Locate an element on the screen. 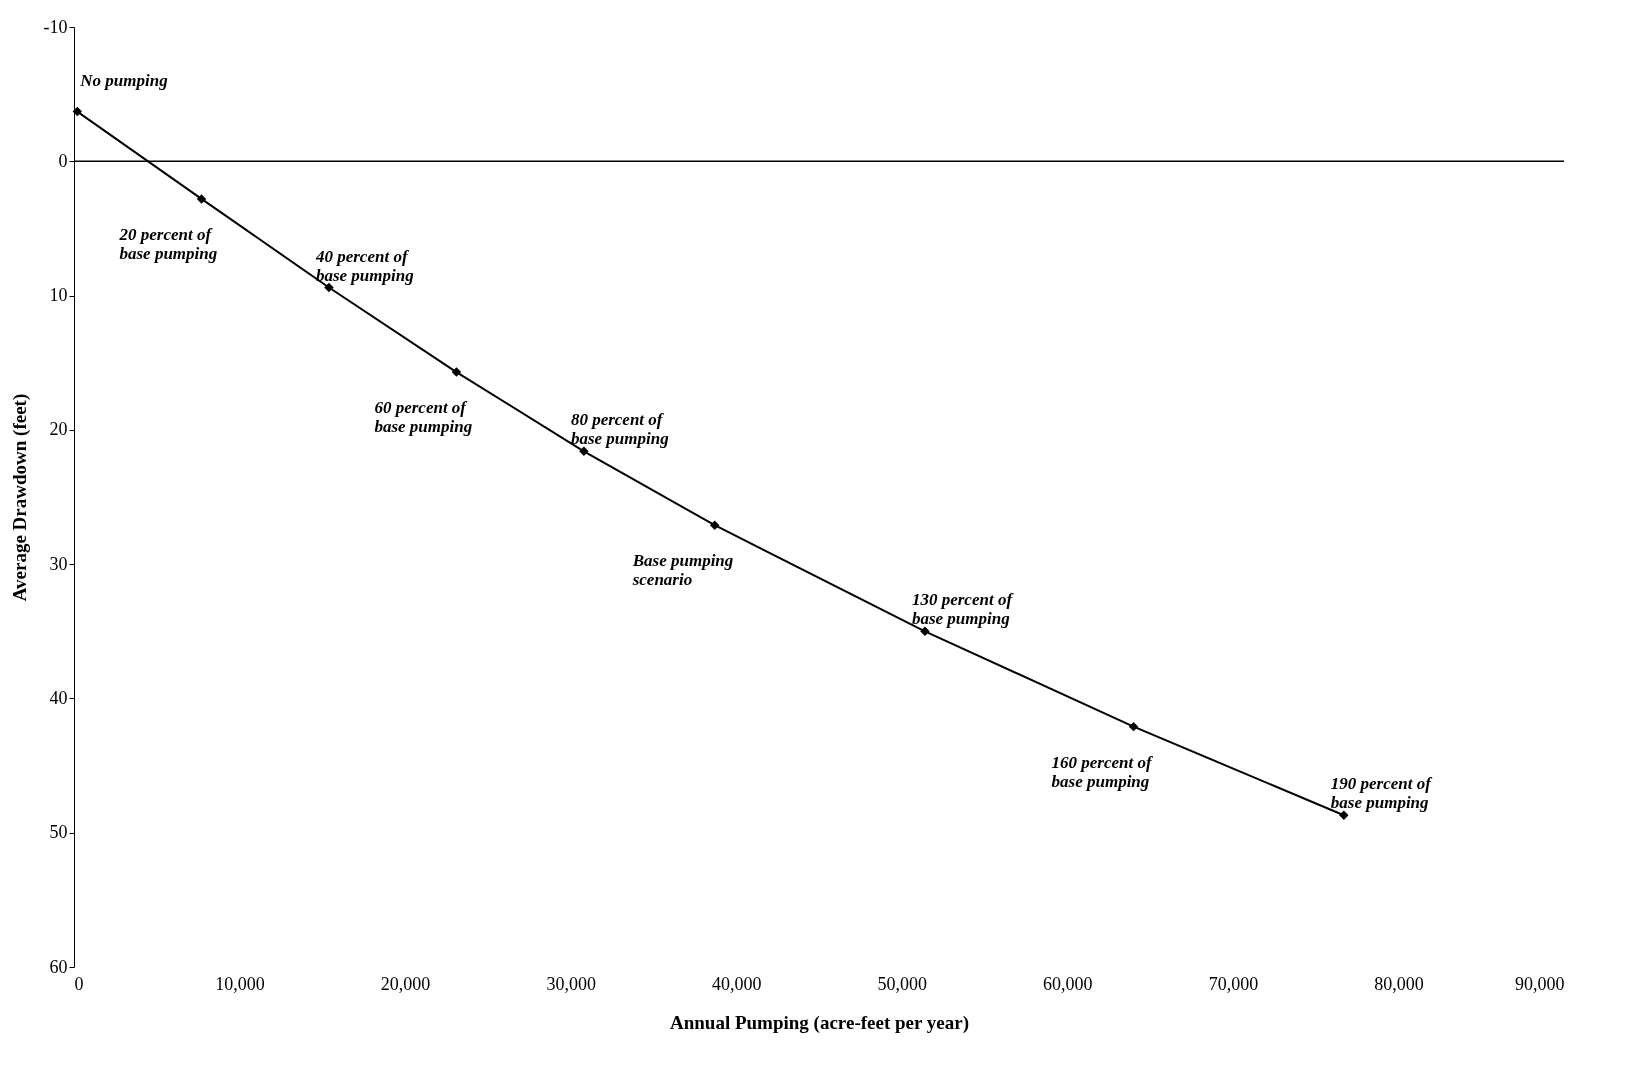  annotation: 80 percent of base pumping is located at coordinates (620, 429).